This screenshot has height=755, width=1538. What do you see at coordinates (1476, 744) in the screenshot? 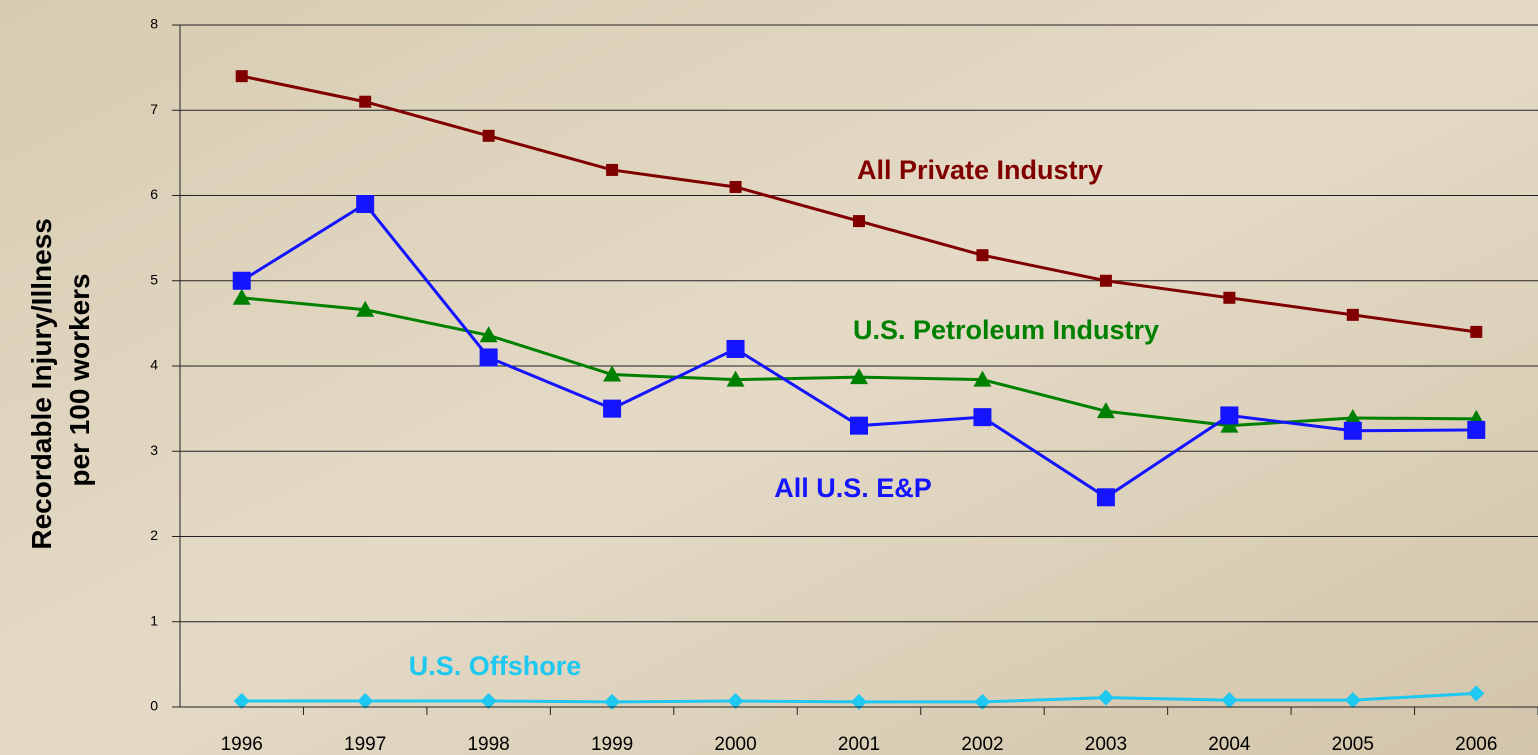
I see `x-tick-label: 2006` at bounding box center [1476, 744].